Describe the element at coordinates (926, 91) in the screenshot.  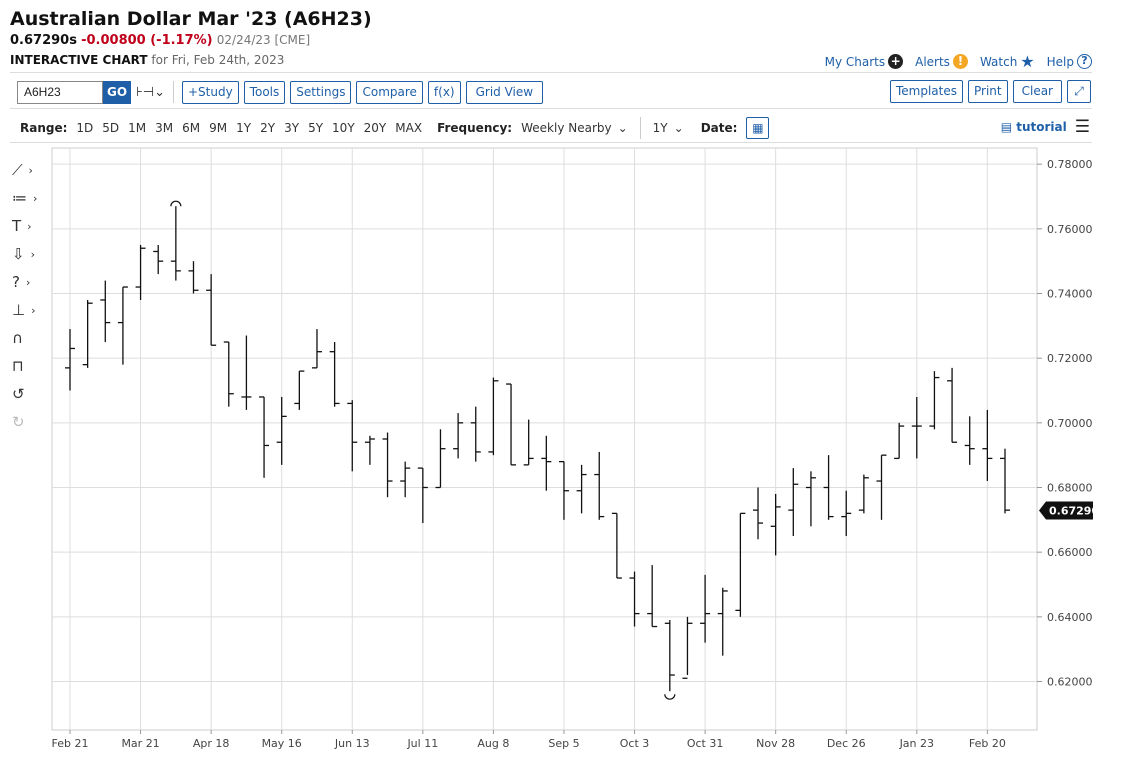
I see `templates-button: Templates` at that location.